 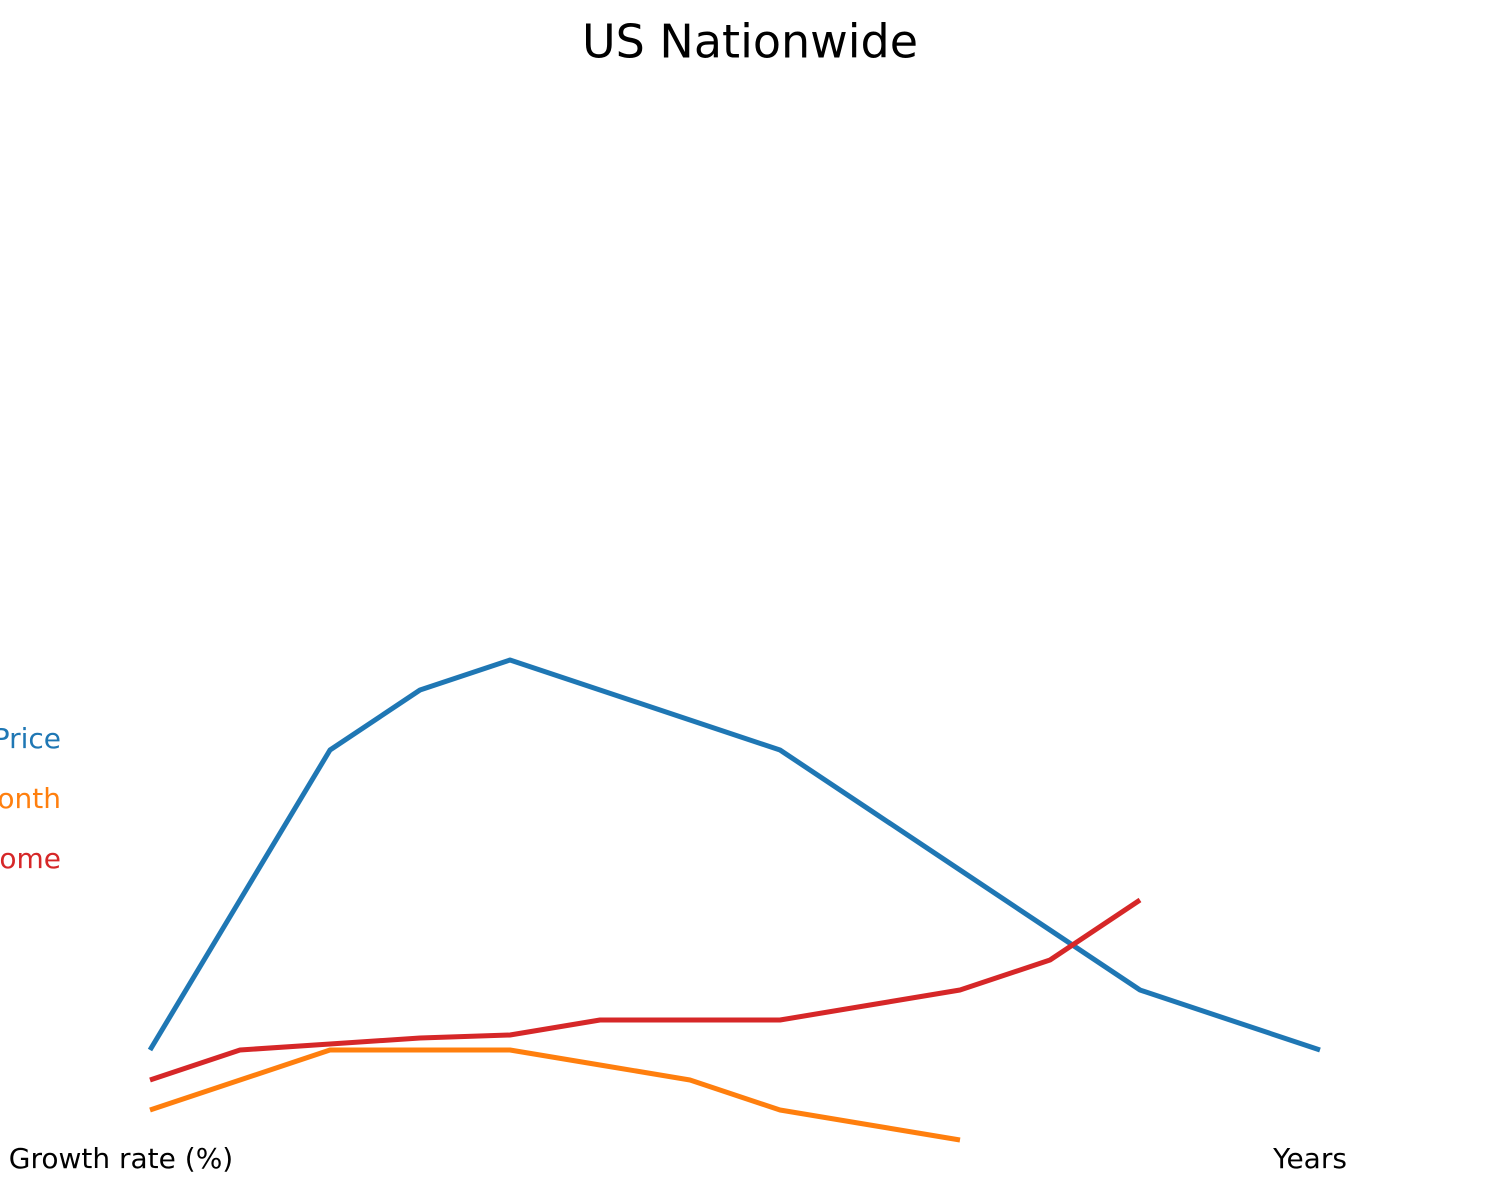 What do you see at coordinates (30, 798) in the screenshot?
I see `legend-label: onth` at bounding box center [30, 798].